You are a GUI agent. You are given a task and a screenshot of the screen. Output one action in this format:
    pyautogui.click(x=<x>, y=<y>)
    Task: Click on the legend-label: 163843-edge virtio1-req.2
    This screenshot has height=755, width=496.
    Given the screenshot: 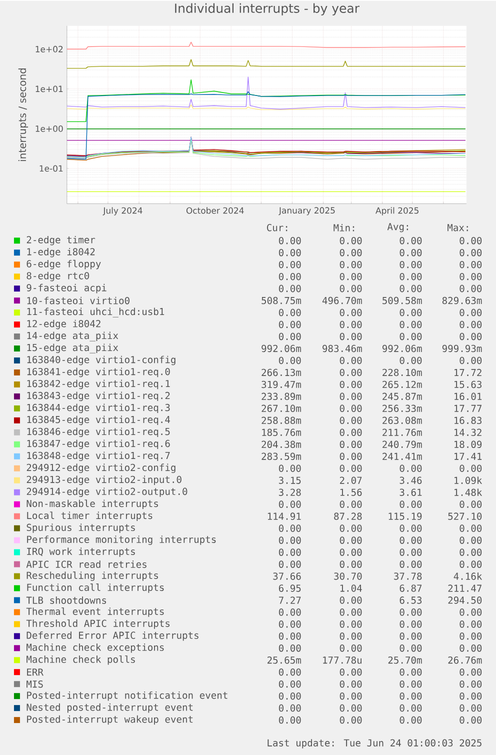 What is the action you would take?
    pyautogui.click(x=98, y=397)
    